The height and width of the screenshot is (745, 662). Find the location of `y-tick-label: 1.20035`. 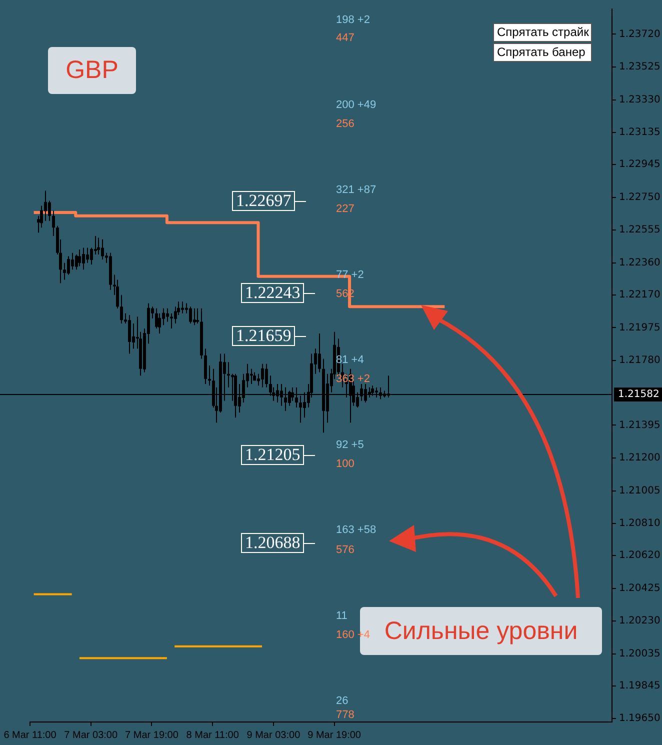

y-tick-label: 1.20035 is located at coordinates (639, 654).